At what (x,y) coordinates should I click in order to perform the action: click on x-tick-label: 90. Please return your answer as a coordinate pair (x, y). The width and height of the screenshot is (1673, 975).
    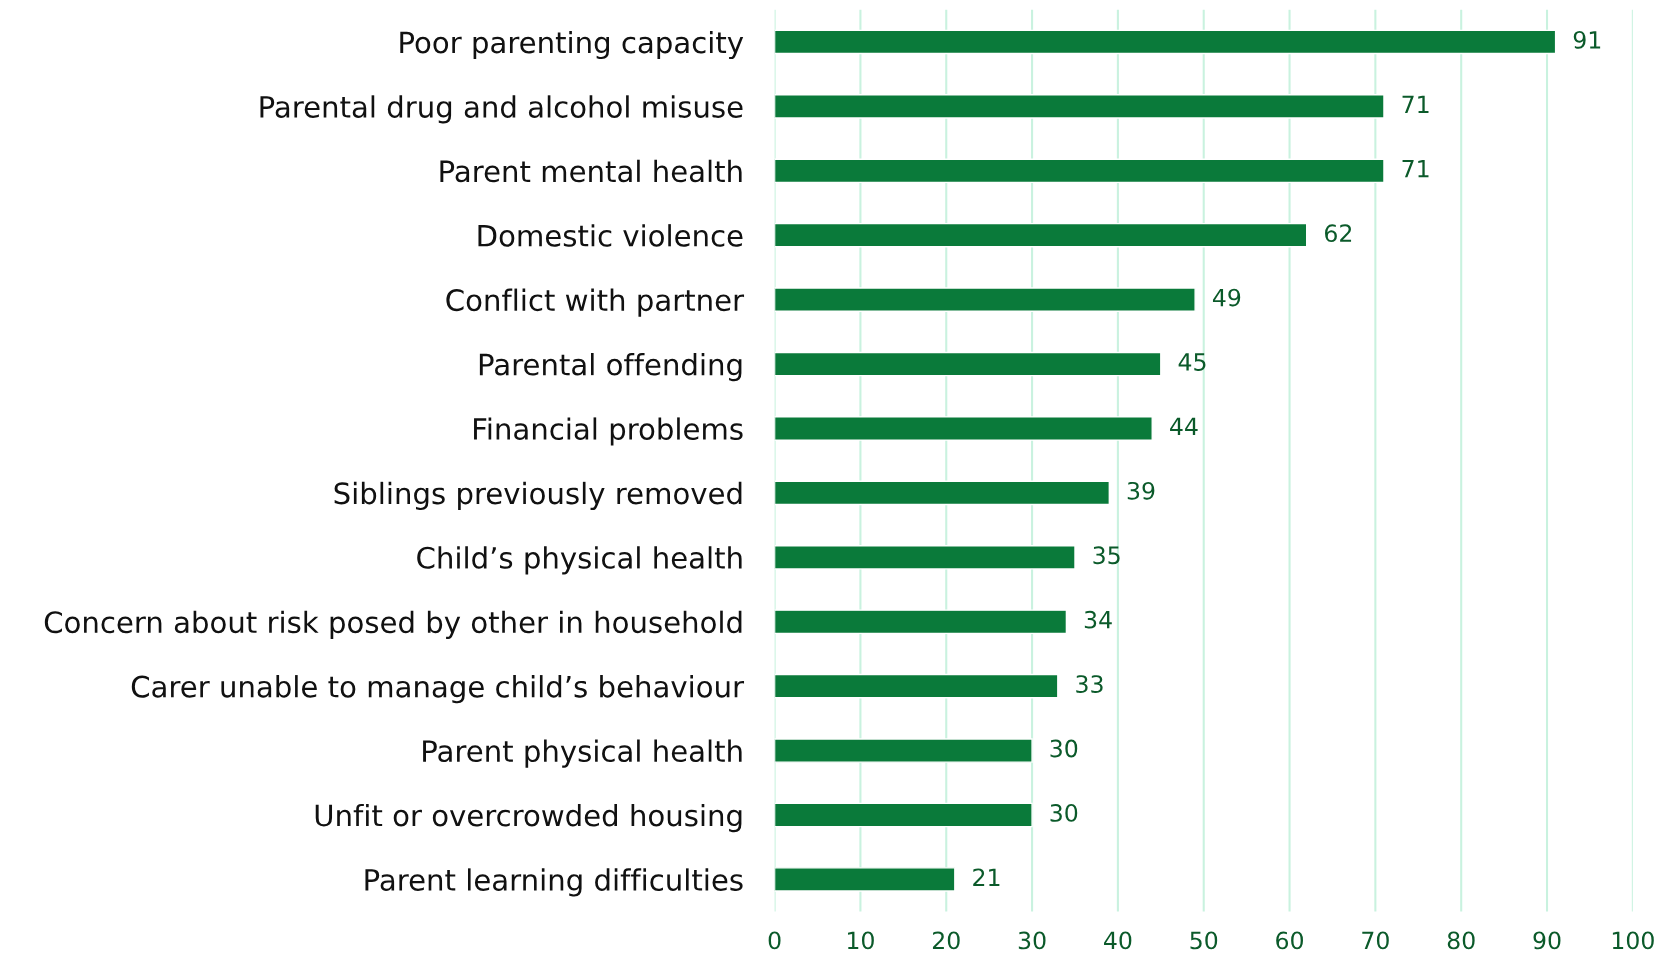
    Looking at the image, I should click on (1547, 940).